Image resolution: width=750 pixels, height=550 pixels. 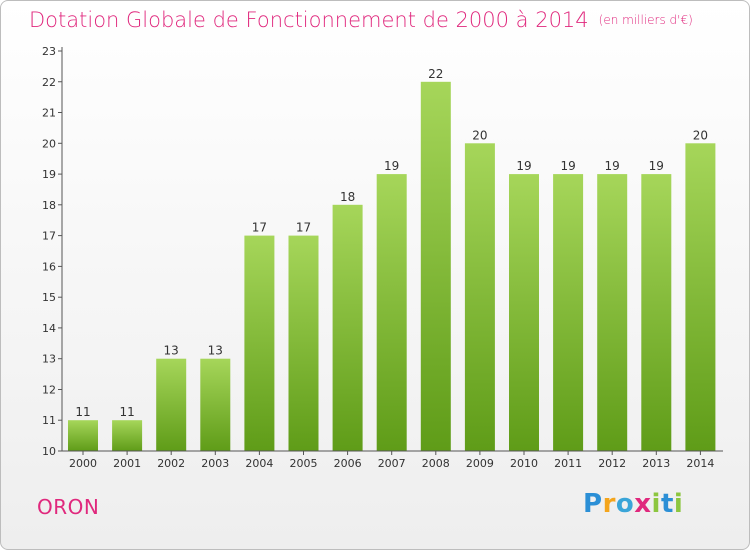 What do you see at coordinates (524, 463) in the screenshot?
I see `x-tick-label-2010: 2010` at bounding box center [524, 463].